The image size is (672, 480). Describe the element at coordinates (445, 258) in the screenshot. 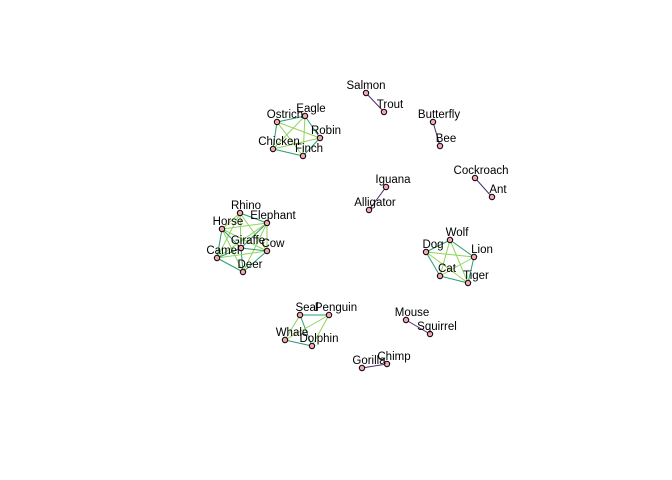

I see `edge-wolf-cat` at that location.